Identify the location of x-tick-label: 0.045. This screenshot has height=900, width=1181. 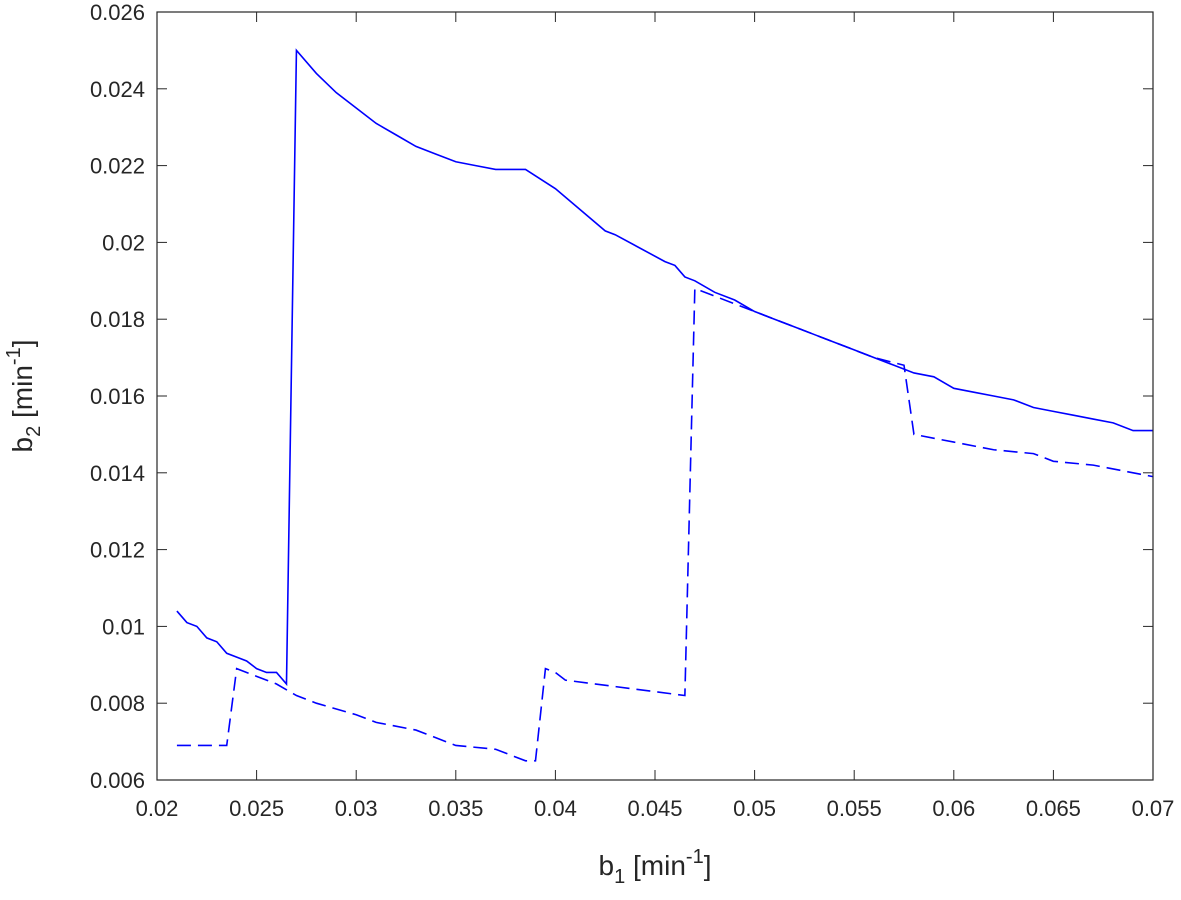
(654, 808).